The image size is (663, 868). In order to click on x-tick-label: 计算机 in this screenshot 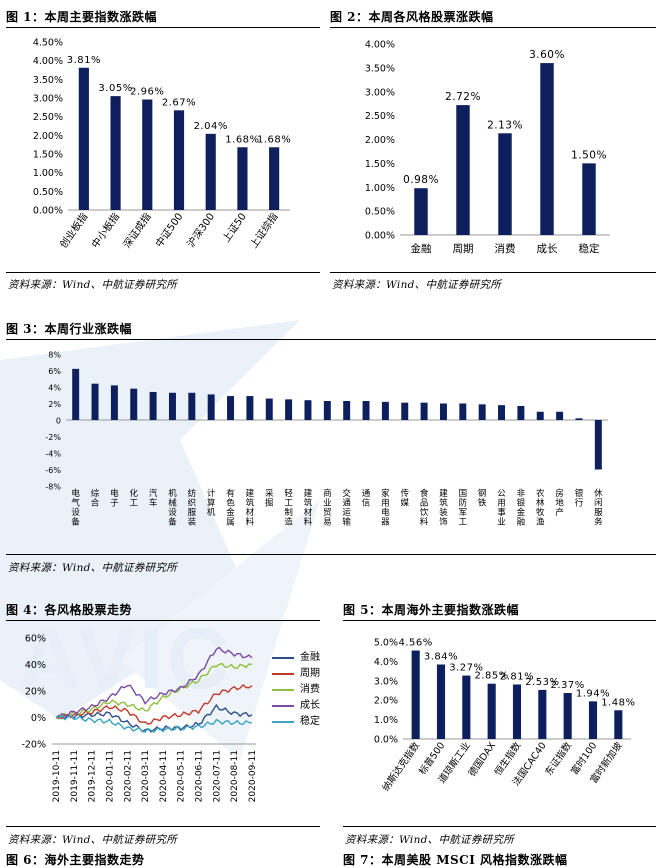, I will do `click(211, 503)`.